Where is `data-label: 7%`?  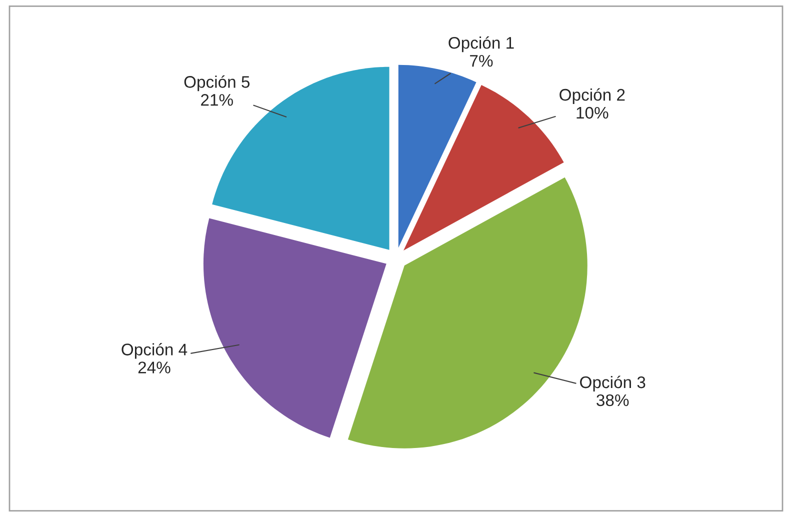
data-label: 7% is located at coordinates (481, 61).